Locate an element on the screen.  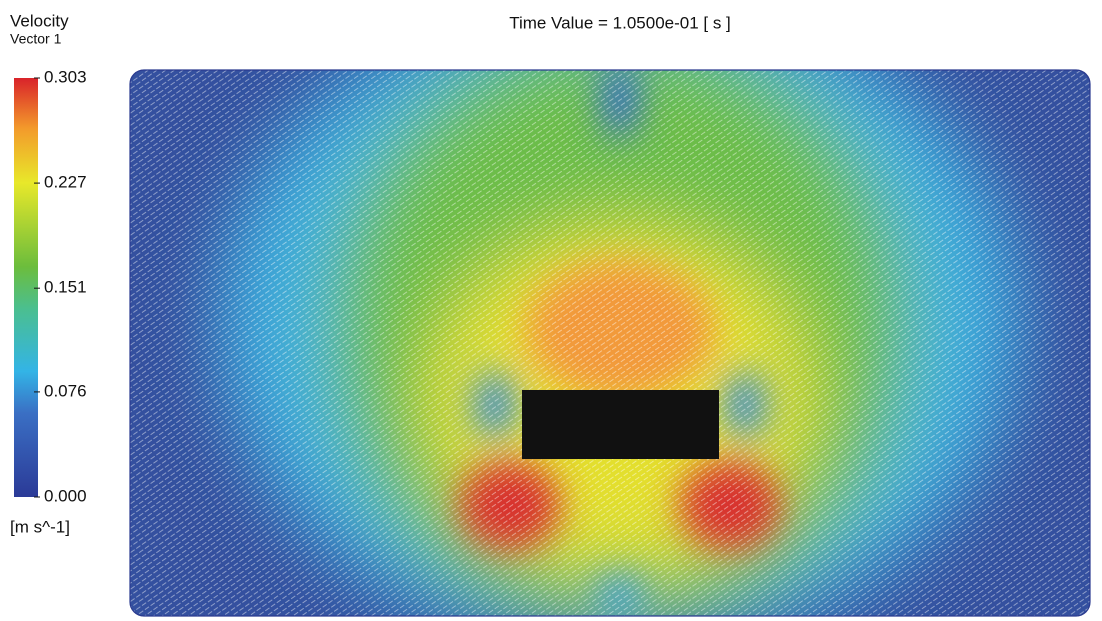
colorbar-tick-label: 0.151 is located at coordinates (65, 287).